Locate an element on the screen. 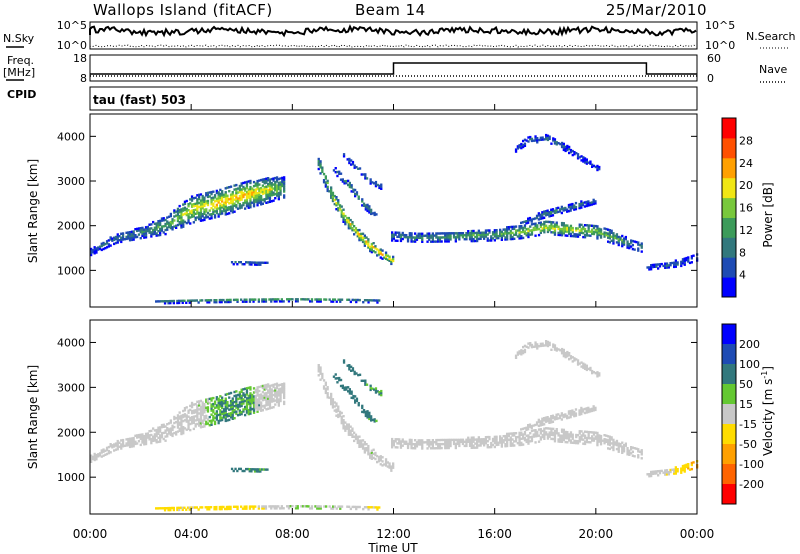 This screenshot has height=554, width=800. power-colorbar-swatch is located at coordinates (729, 247).